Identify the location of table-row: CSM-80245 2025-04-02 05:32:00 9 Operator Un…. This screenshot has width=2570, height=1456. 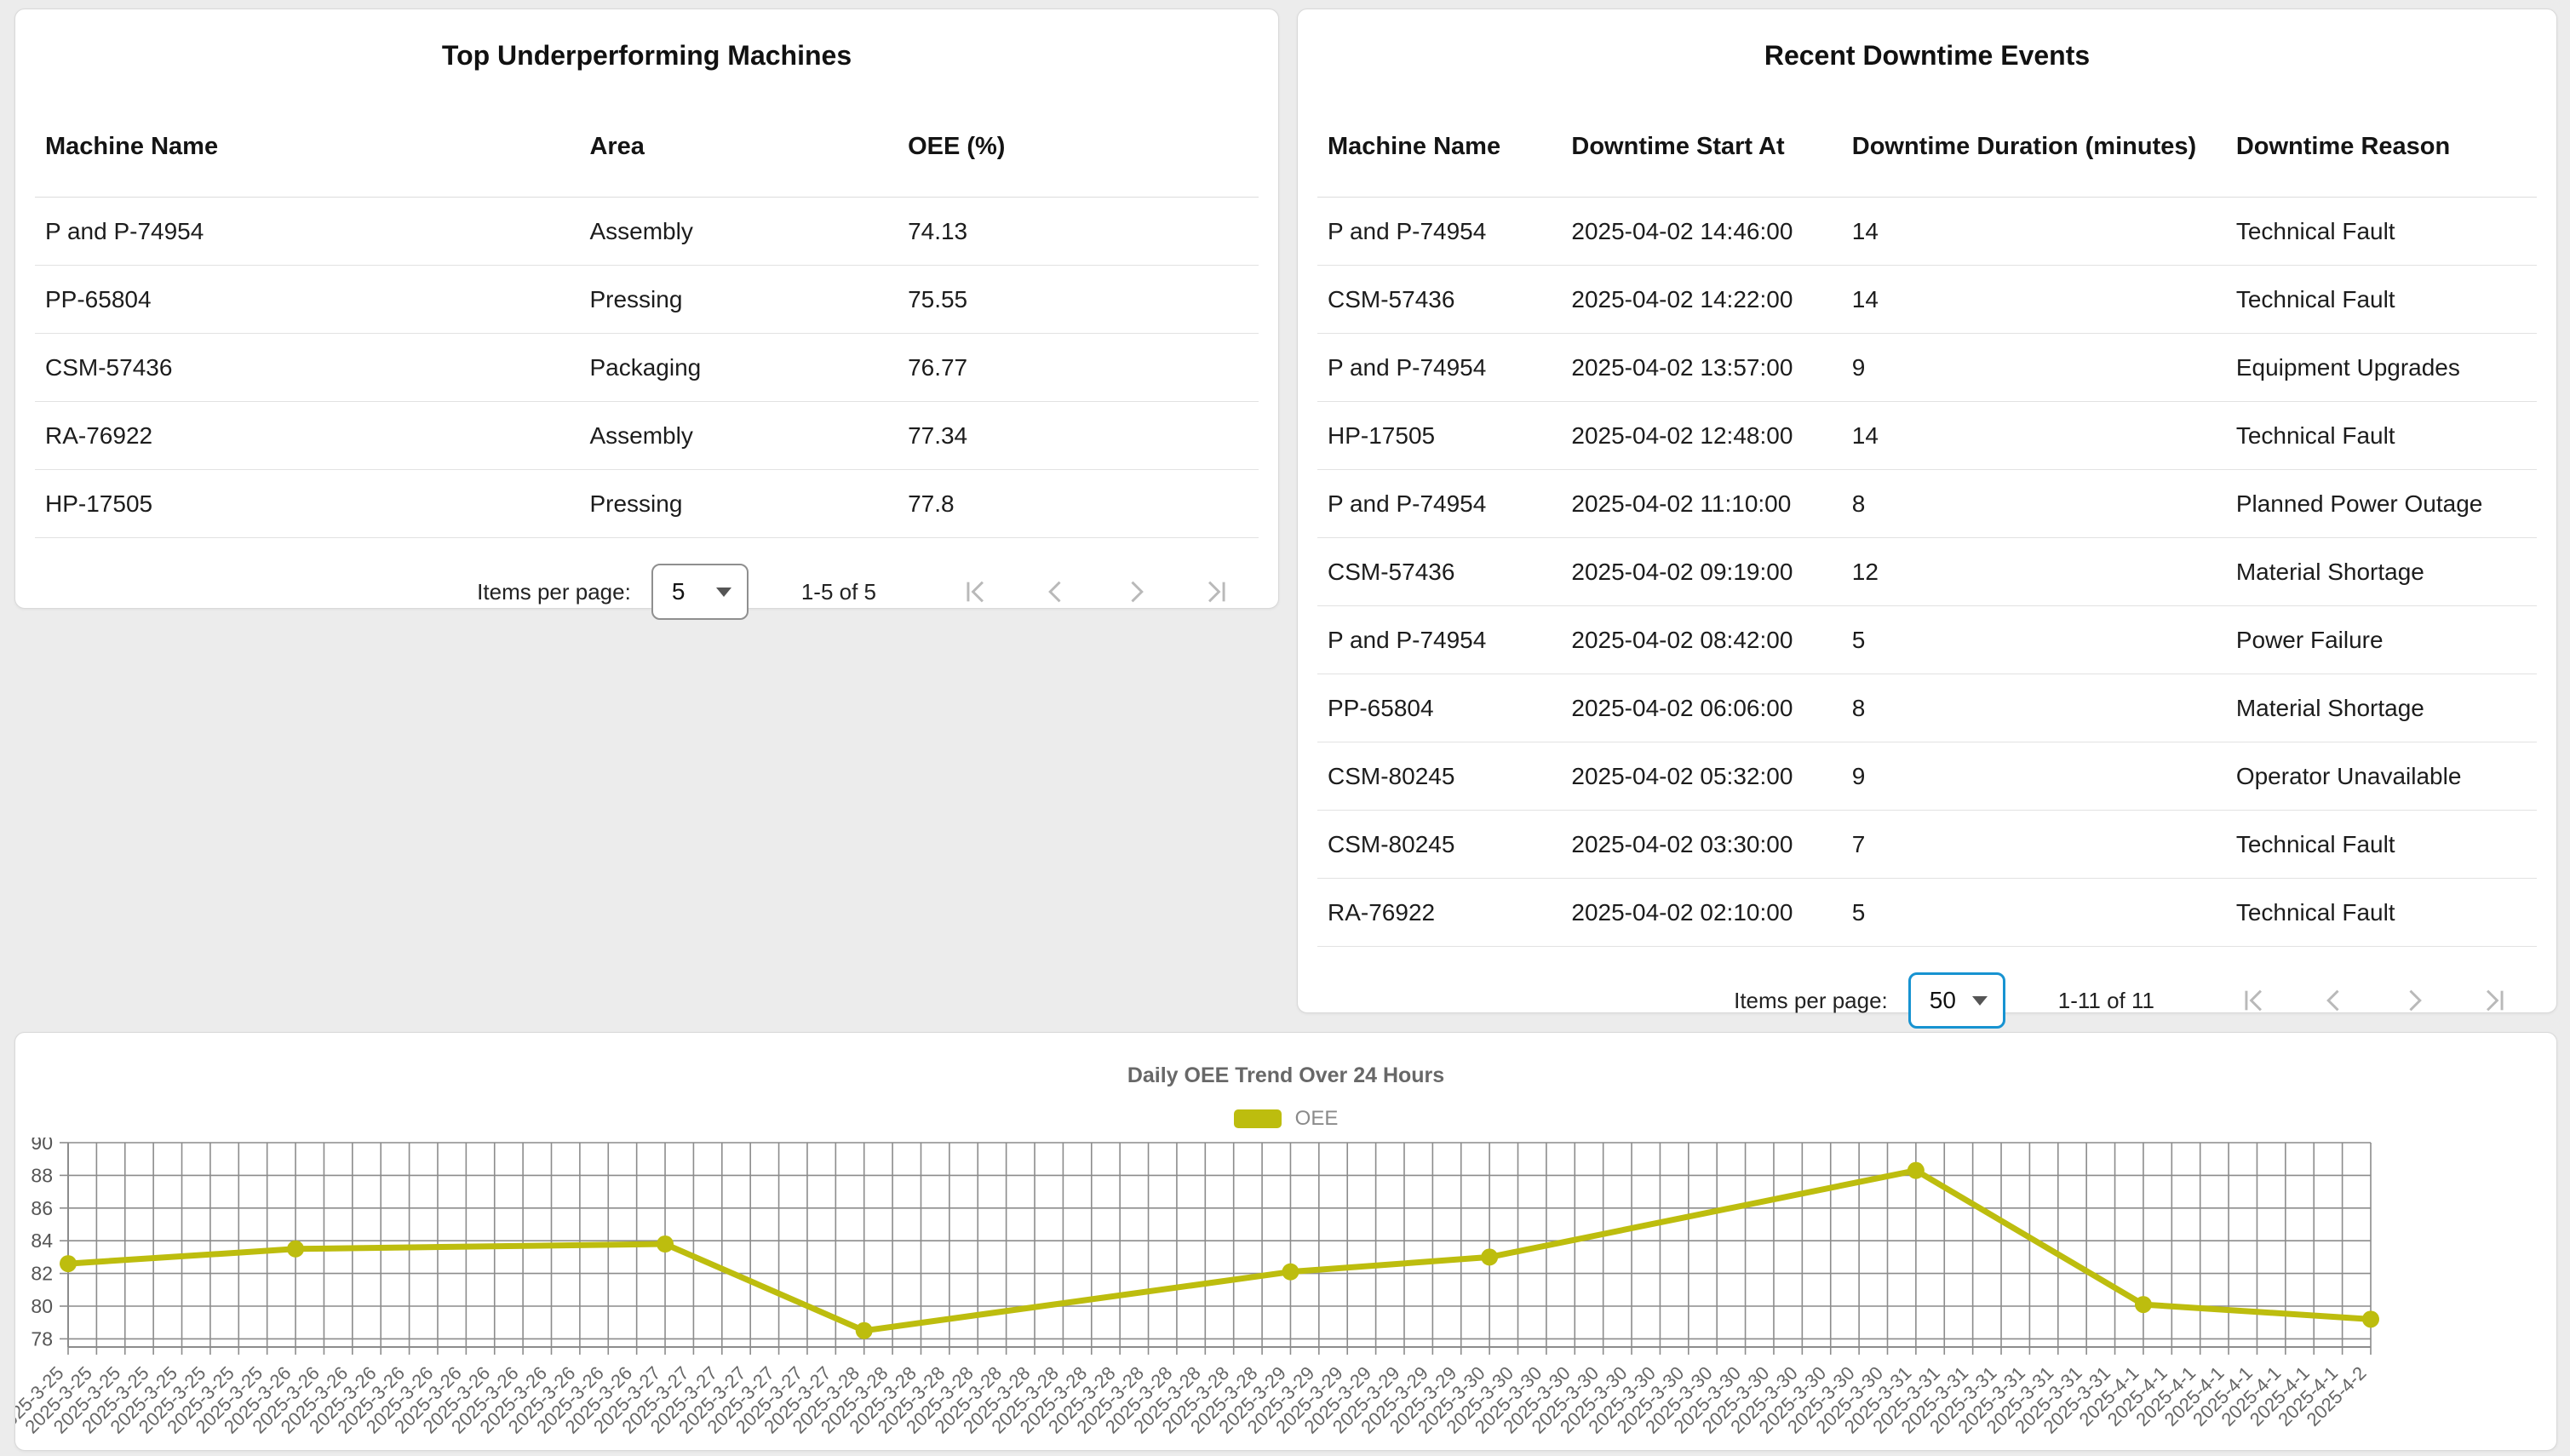
(1927, 776).